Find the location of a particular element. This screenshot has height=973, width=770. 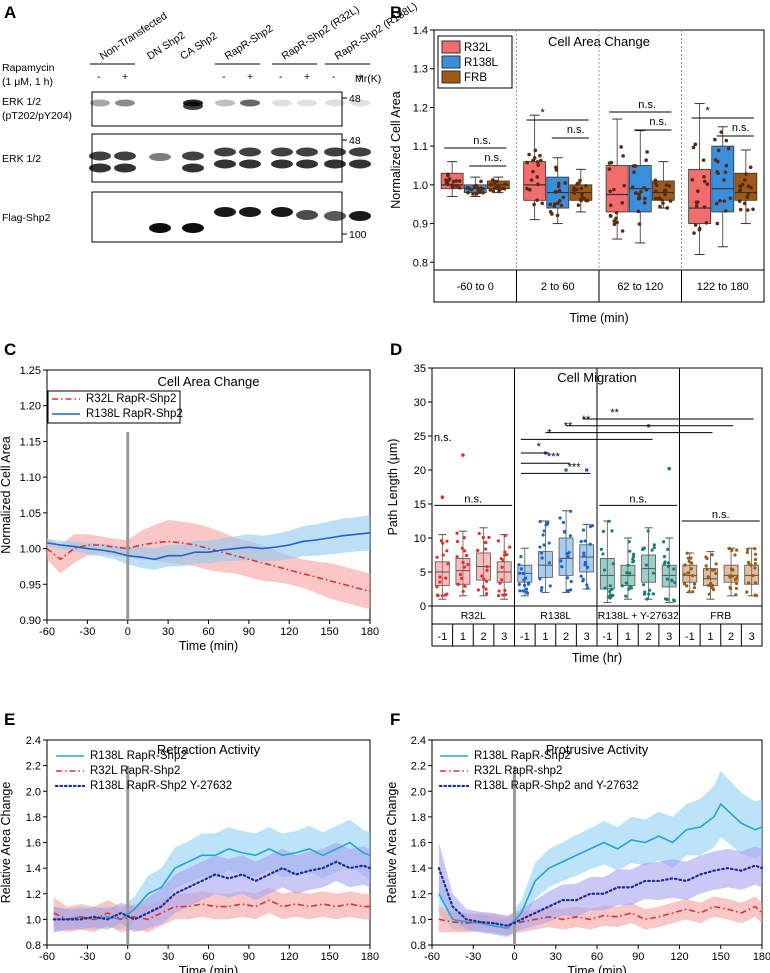

hour-label: 3 is located at coordinates (587, 637).